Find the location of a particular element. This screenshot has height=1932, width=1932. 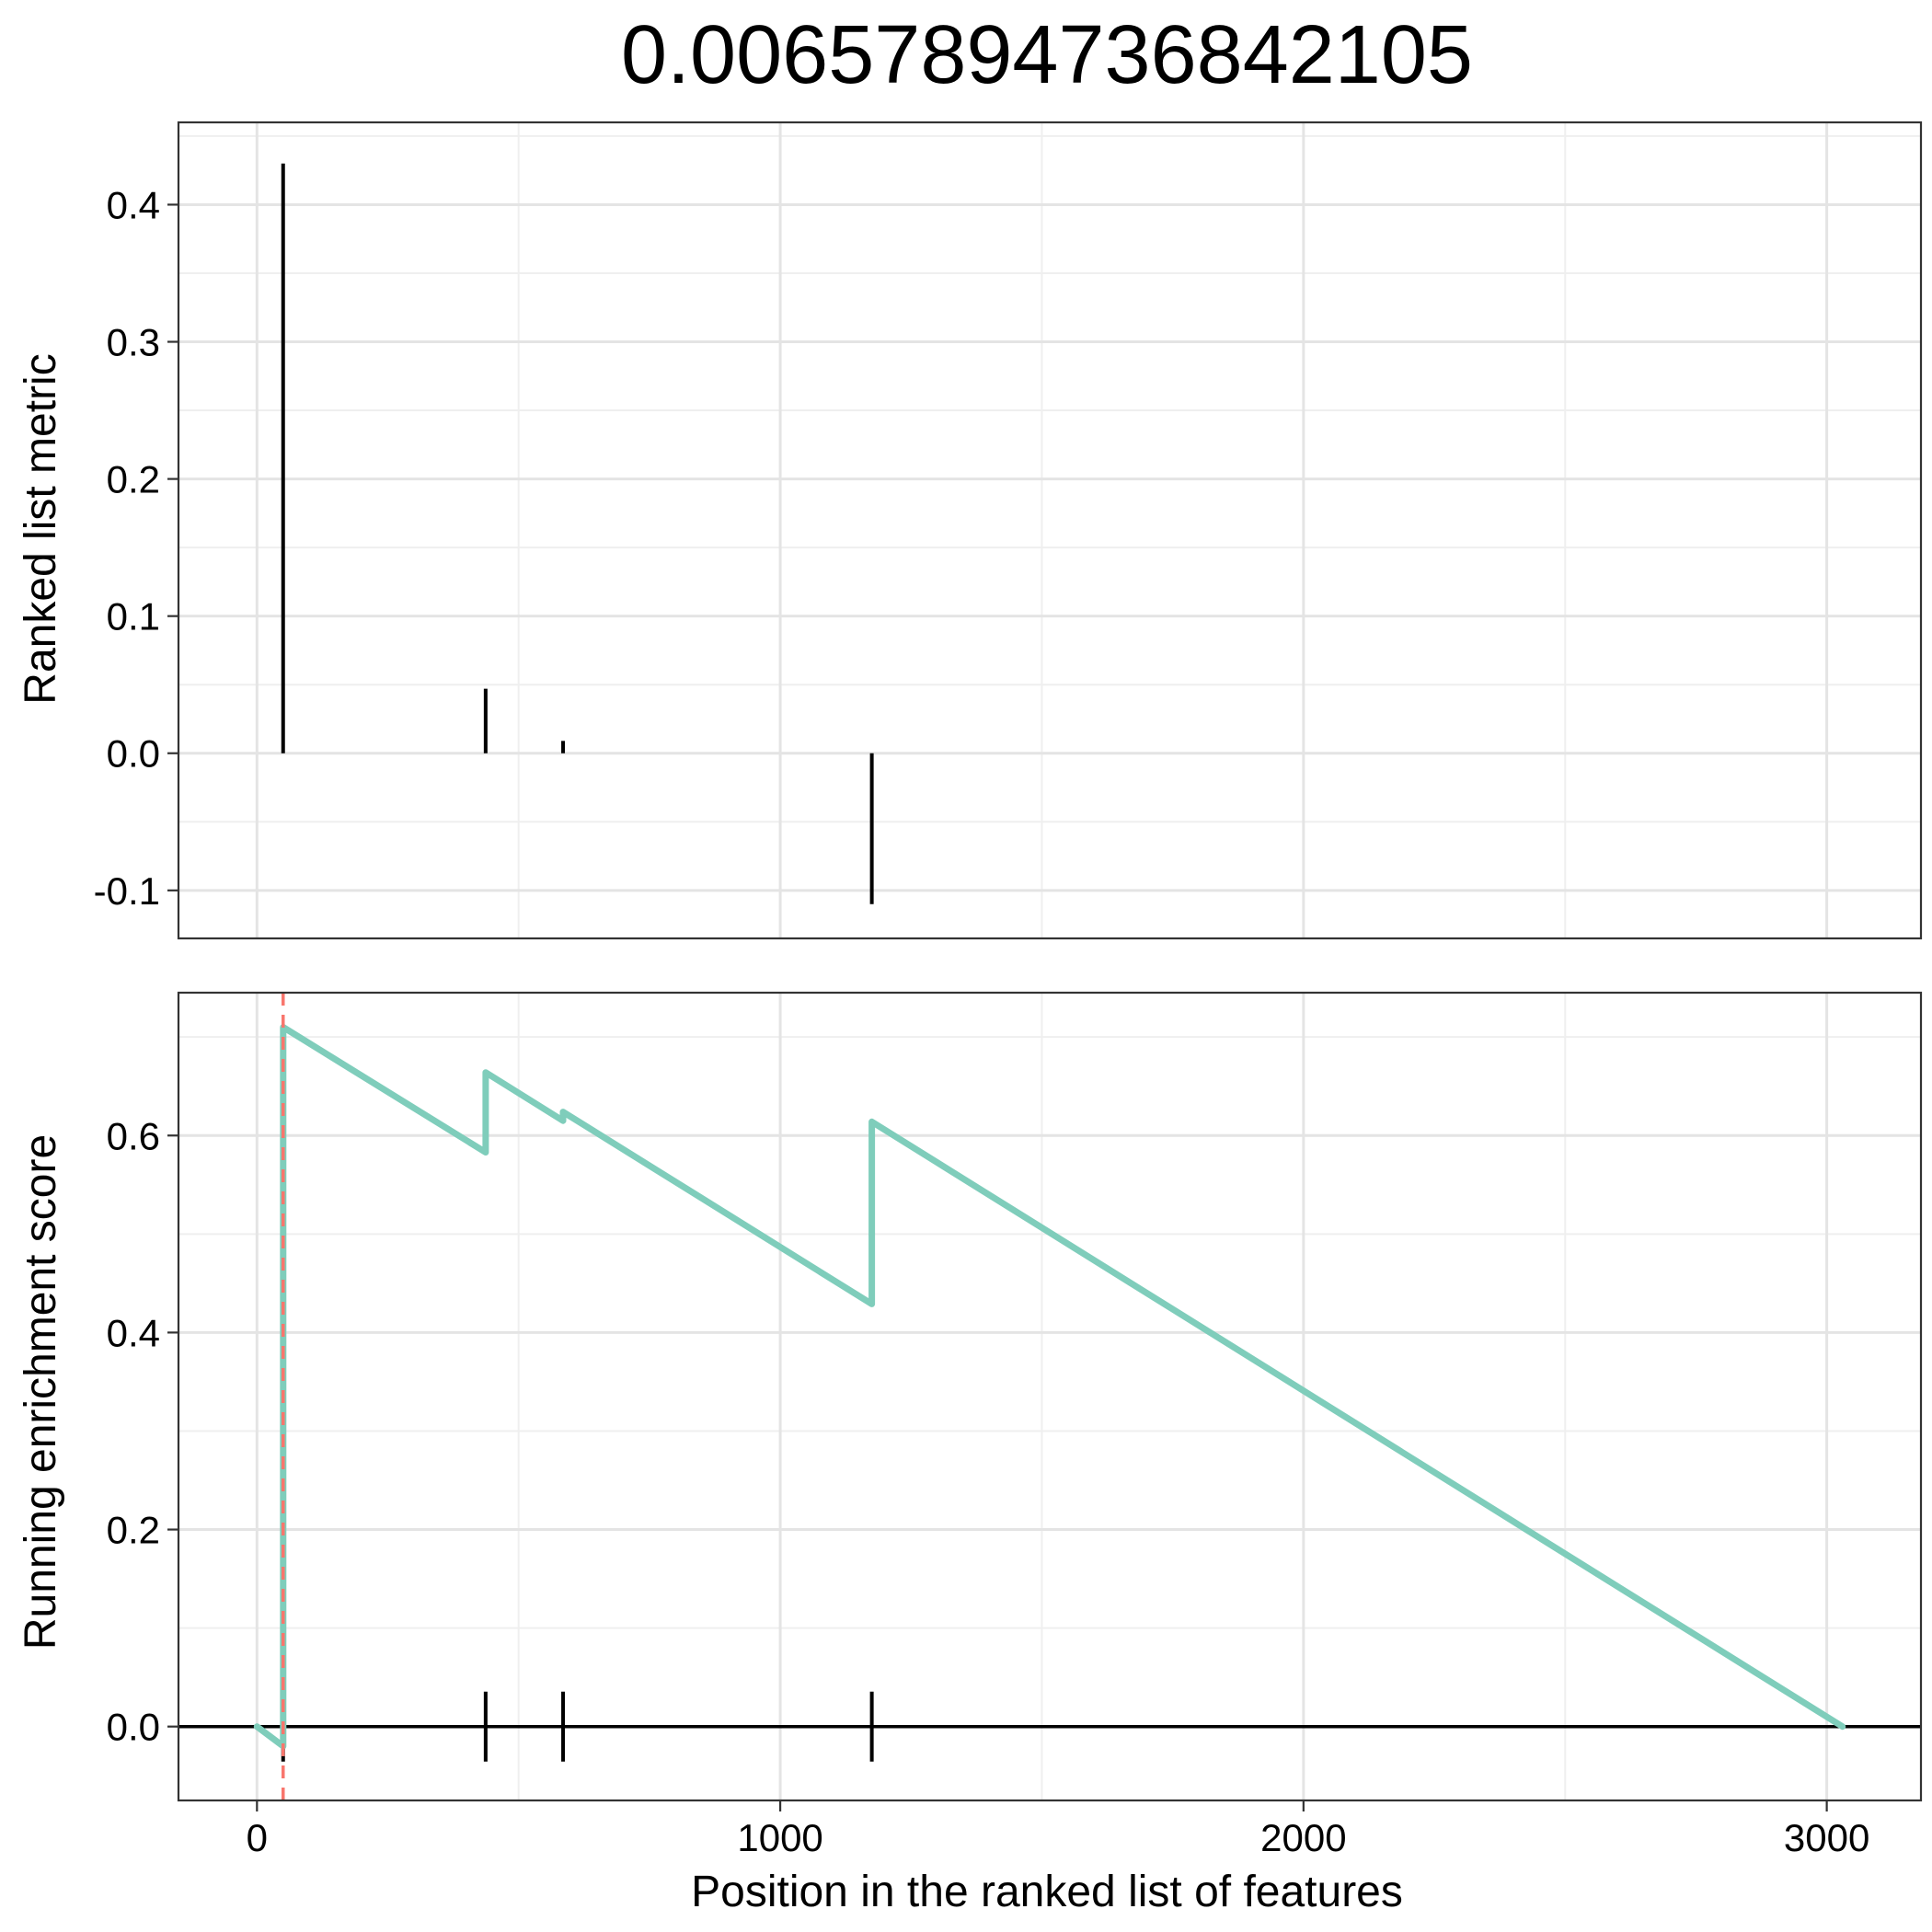

y-tick-label: -0.1 is located at coordinates (127, 891).